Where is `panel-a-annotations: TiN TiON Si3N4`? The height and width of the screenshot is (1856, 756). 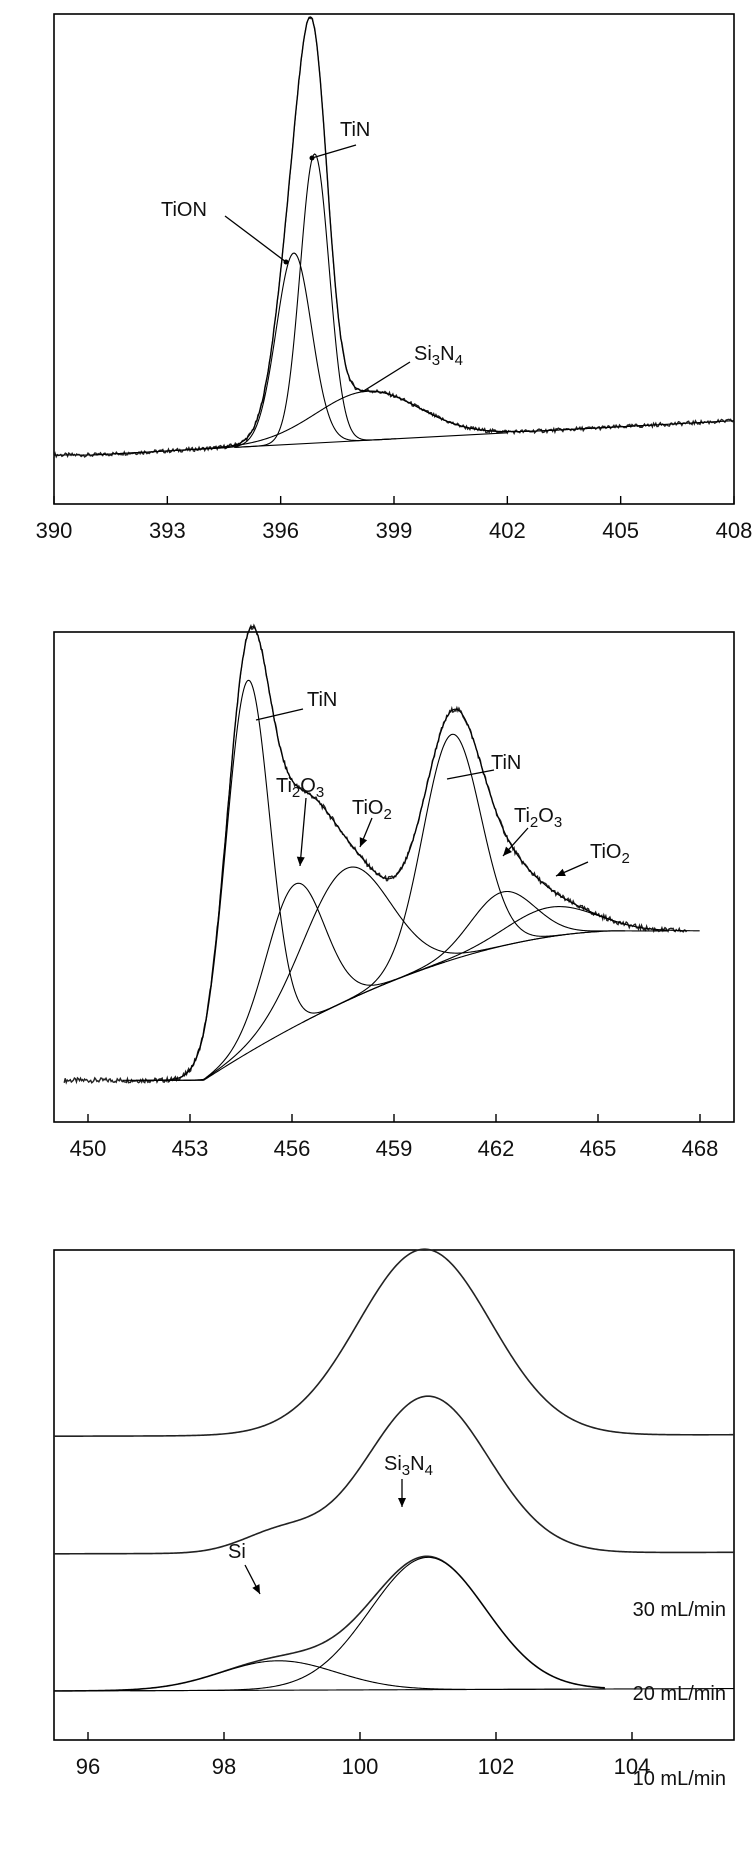 panel-a-annotations: TiN TiON Si3N4 is located at coordinates (312, 256).